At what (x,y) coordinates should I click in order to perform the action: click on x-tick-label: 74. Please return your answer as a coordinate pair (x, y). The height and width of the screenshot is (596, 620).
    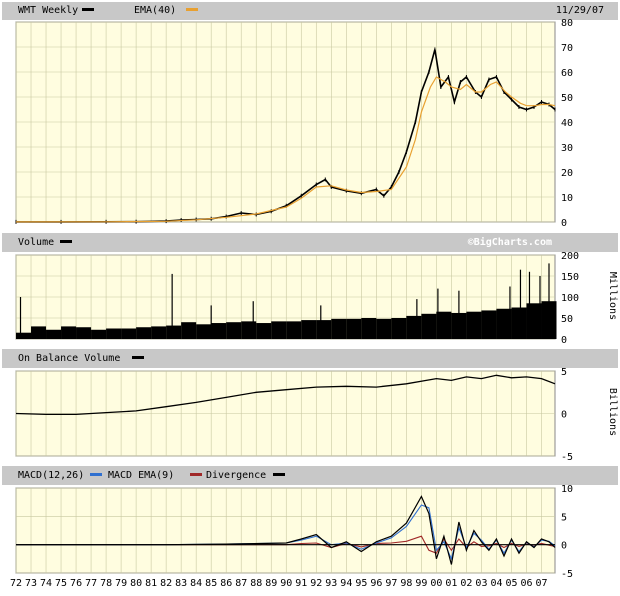
    Looking at the image, I should click on (46, 583).